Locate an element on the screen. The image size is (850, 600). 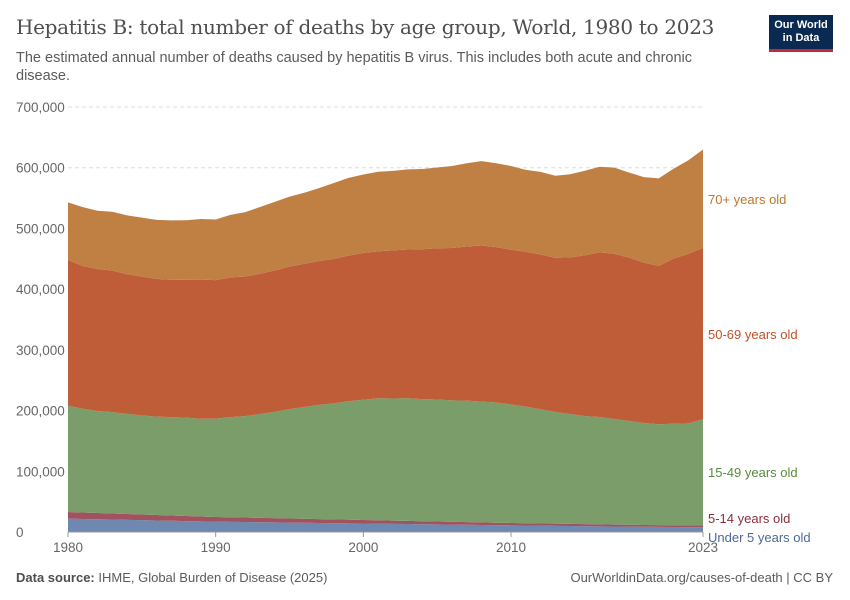
area-under-5-years-old is located at coordinates (385, 525).